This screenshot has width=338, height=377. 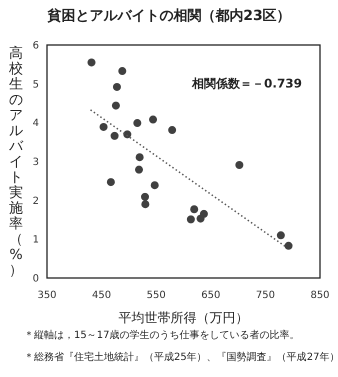 What do you see at coordinates (35, 124) in the screenshot?
I see `y-tick-label: 4` at bounding box center [35, 124].